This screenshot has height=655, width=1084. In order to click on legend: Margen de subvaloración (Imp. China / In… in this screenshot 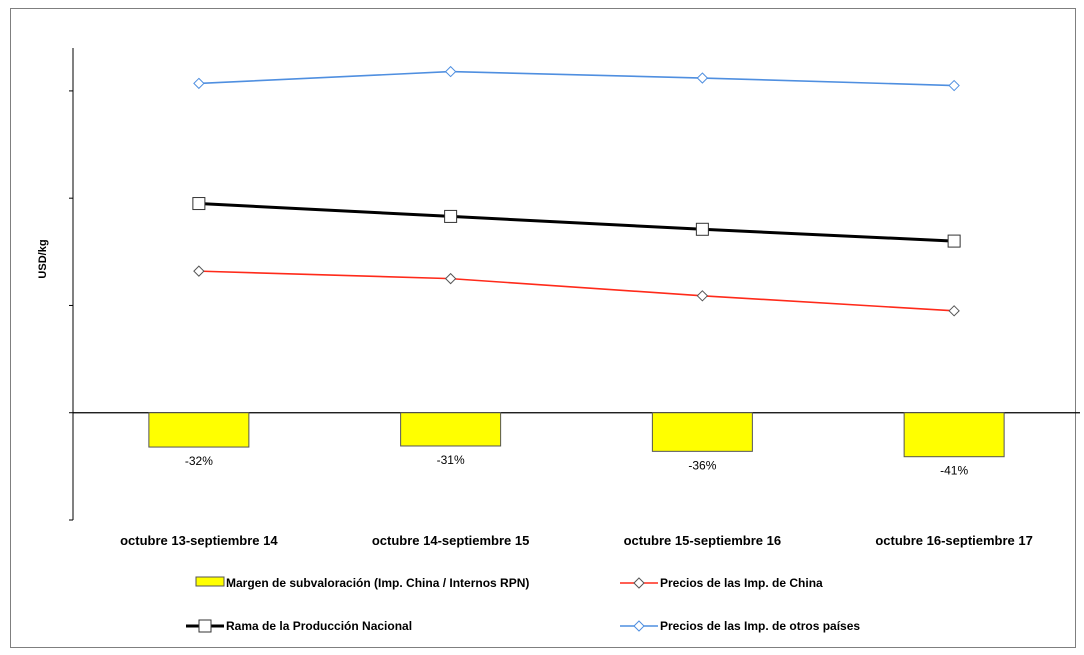, I will do `click(523, 604)`.